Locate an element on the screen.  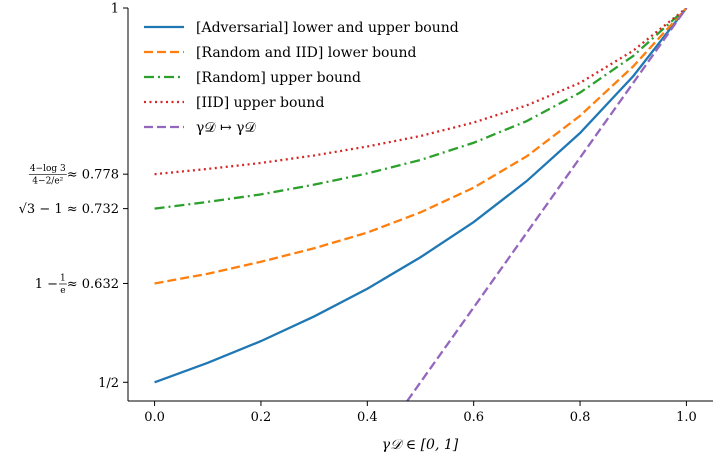
legend-label-3: [IID] upper bound is located at coordinates (260, 103).